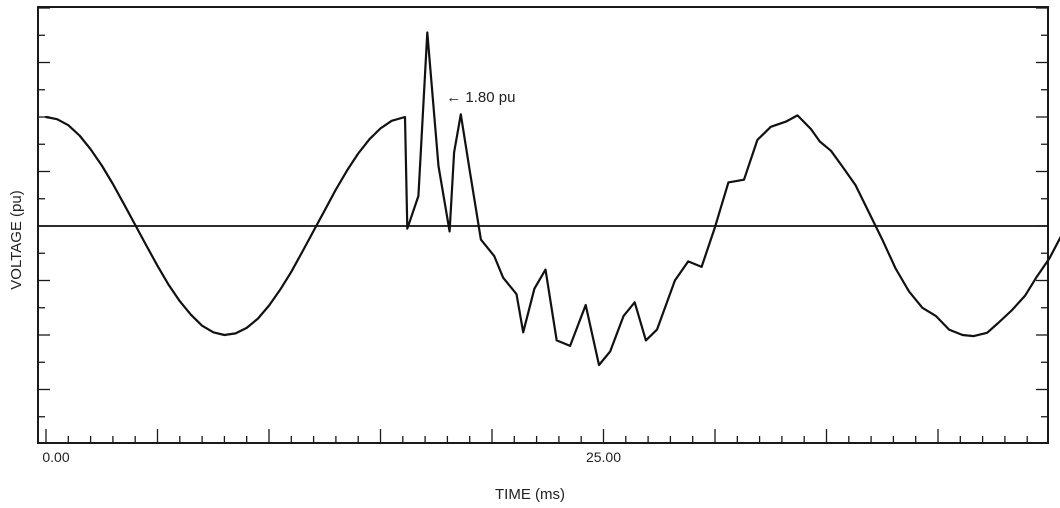 The width and height of the screenshot is (1060, 508). What do you see at coordinates (530, 494) in the screenshot?
I see `x-axis-label: TIME (ms)` at bounding box center [530, 494].